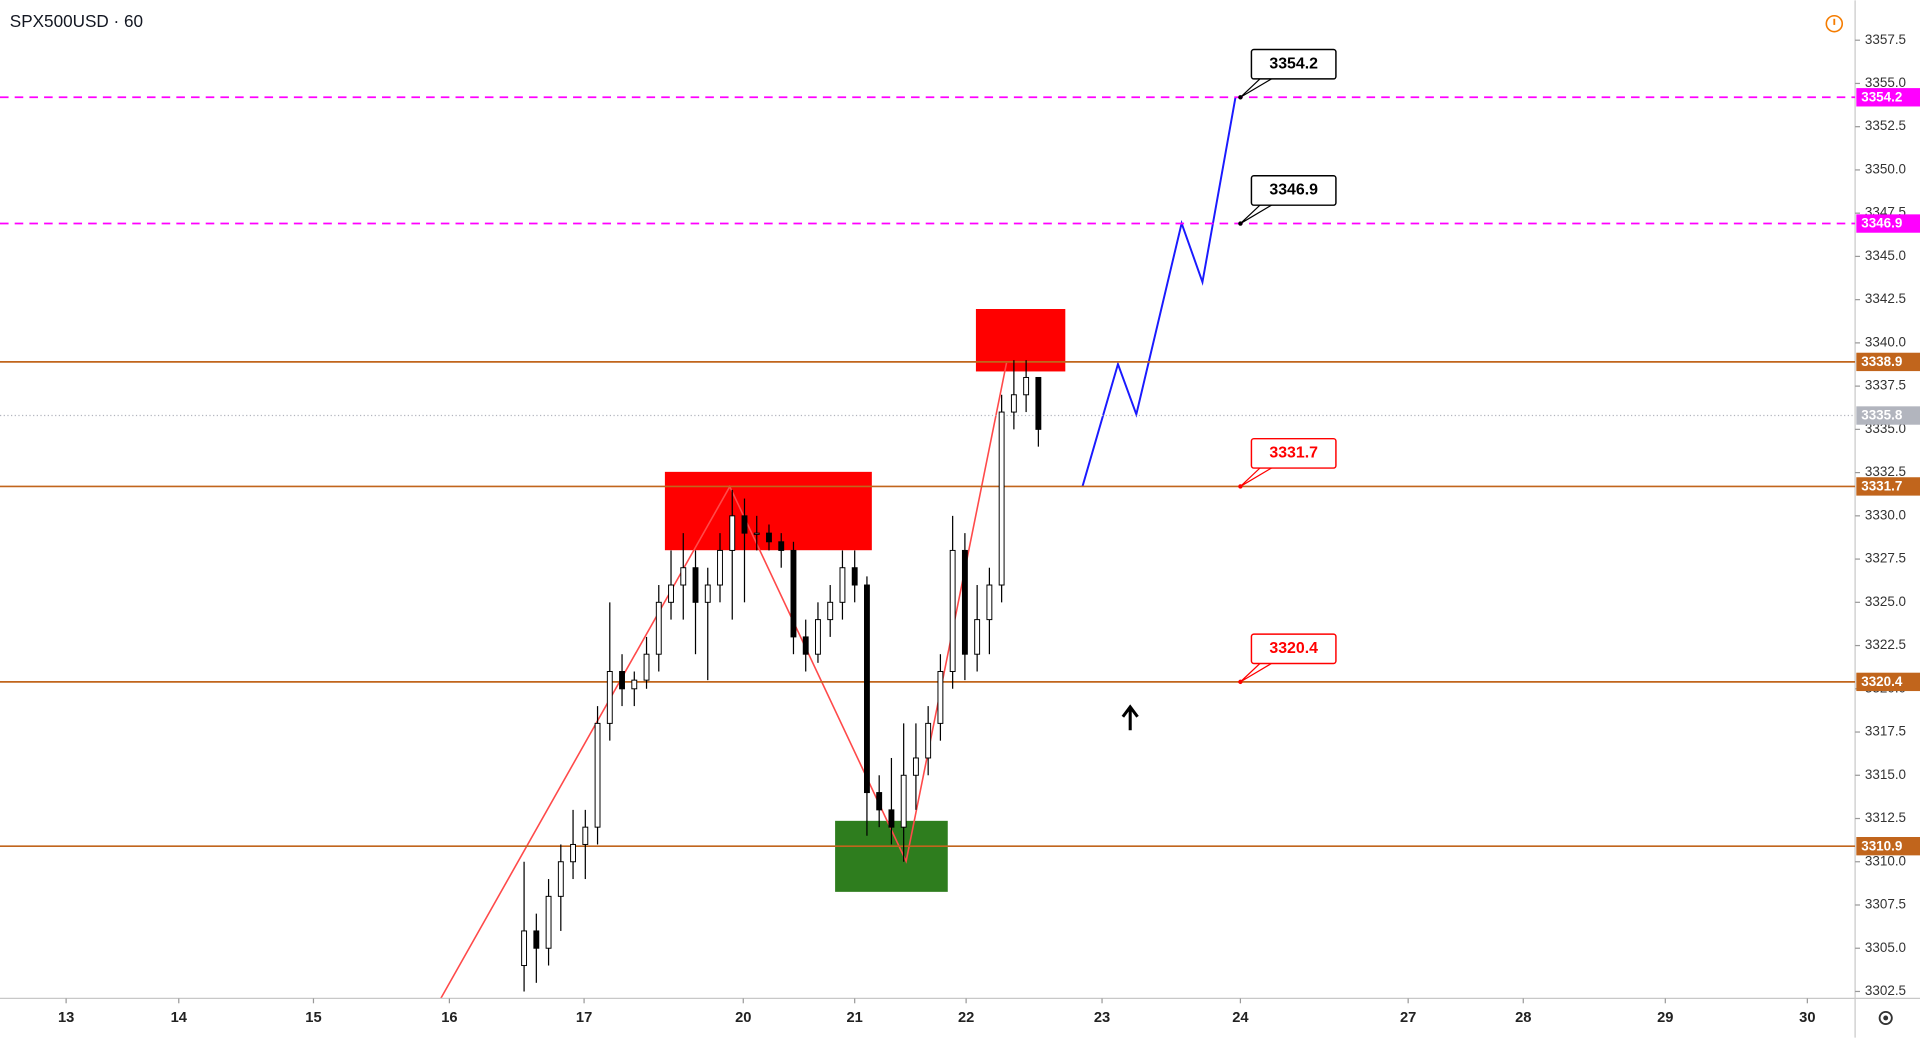 The image size is (1920, 1043). What do you see at coordinates (1885, 990) in the screenshot?
I see `y-tick-label: 3302.5` at bounding box center [1885, 990].